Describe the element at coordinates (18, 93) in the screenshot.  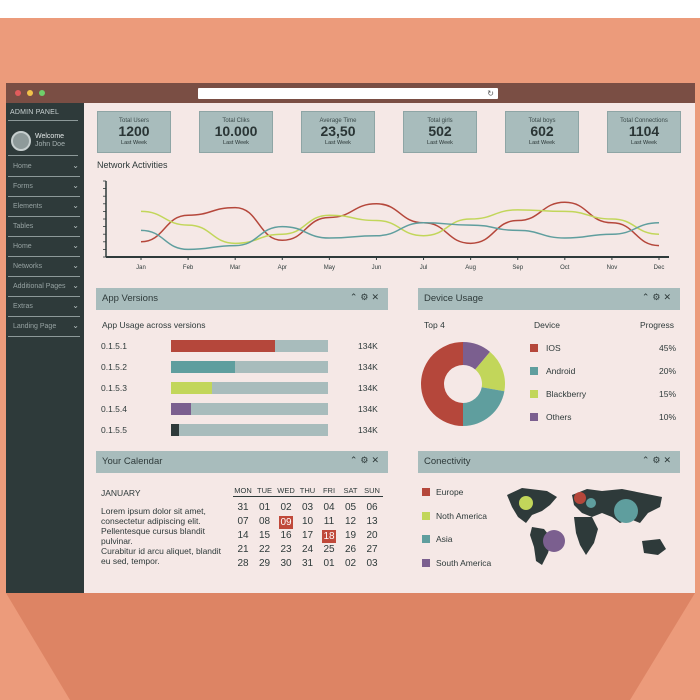
I see `close-dot-icon` at that location.